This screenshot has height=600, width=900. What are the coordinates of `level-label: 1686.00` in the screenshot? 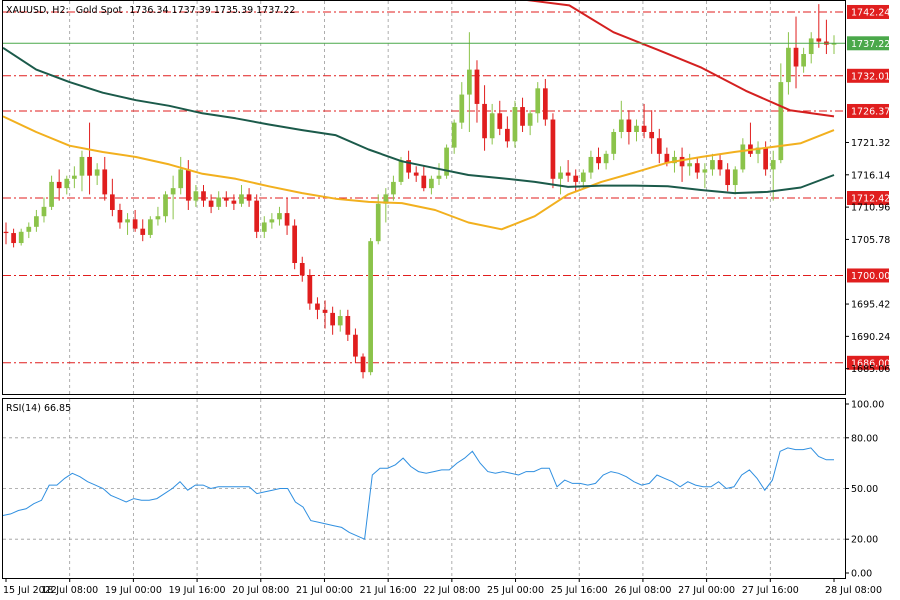 It's located at (870, 363).